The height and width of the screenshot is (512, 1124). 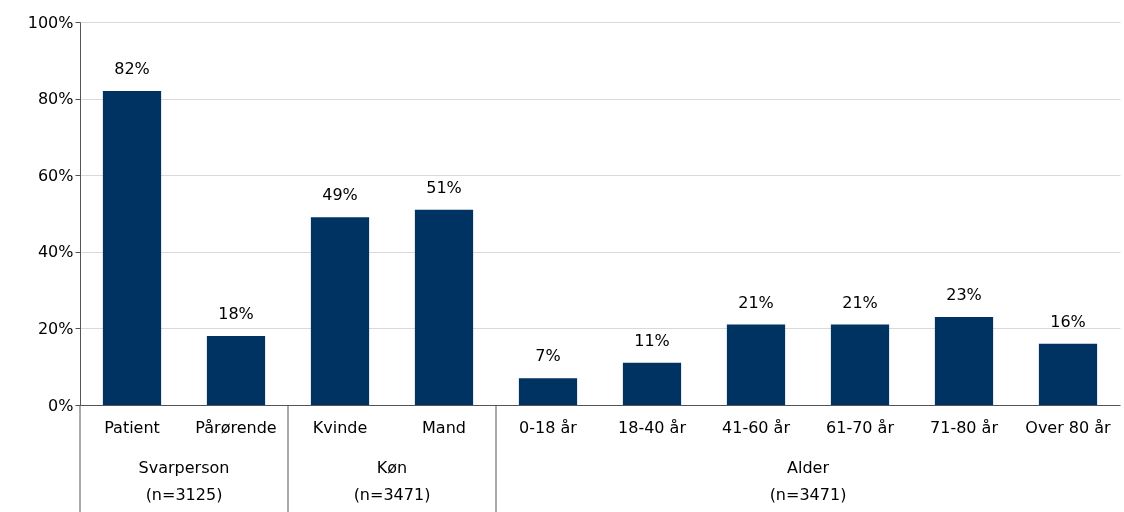 What do you see at coordinates (132, 427) in the screenshot?
I see `x-tick-label: Patient` at bounding box center [132, 427].